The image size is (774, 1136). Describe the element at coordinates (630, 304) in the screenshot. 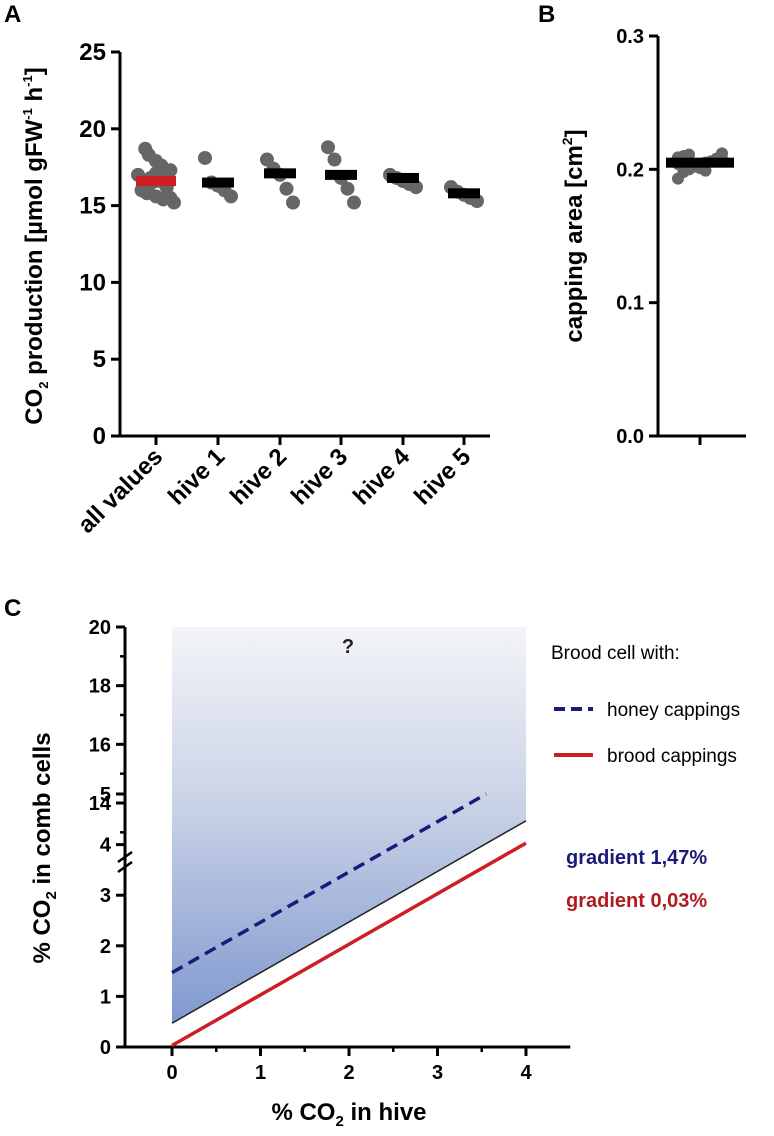

I see `panel-b-y-tick-label: 0.1` at that location.